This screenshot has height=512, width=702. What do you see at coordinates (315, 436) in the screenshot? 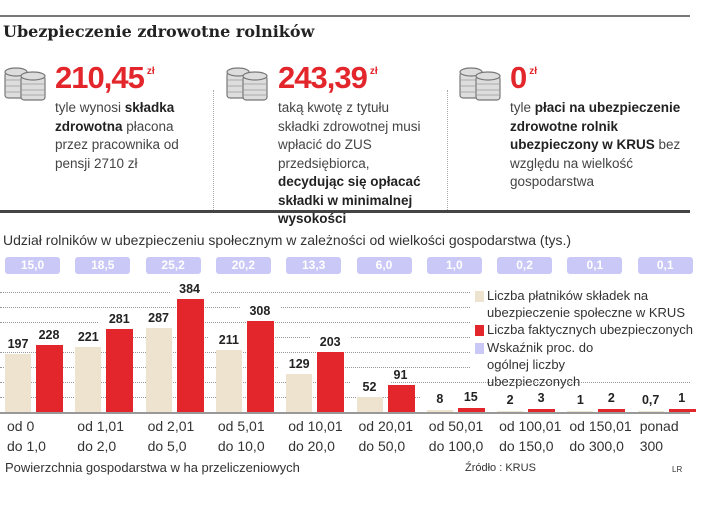
I see `category-label: od 10,01 do 20,0` at bounding box center [315, 436].